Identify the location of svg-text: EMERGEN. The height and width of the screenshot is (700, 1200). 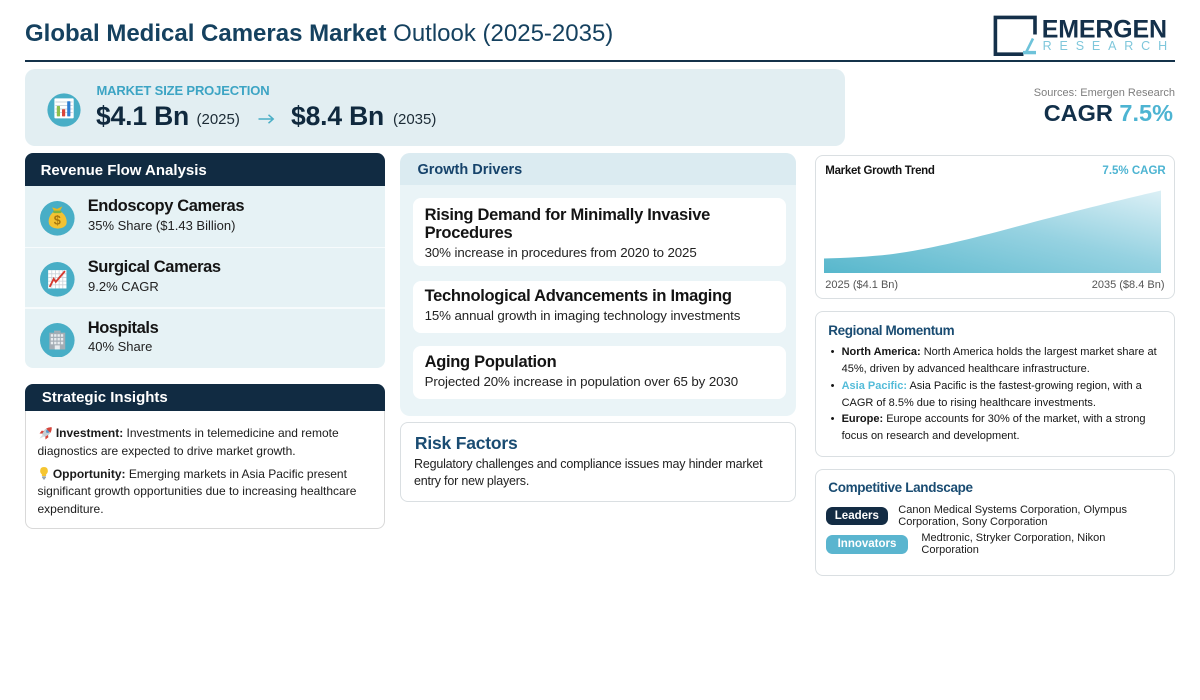
(1104, 30).